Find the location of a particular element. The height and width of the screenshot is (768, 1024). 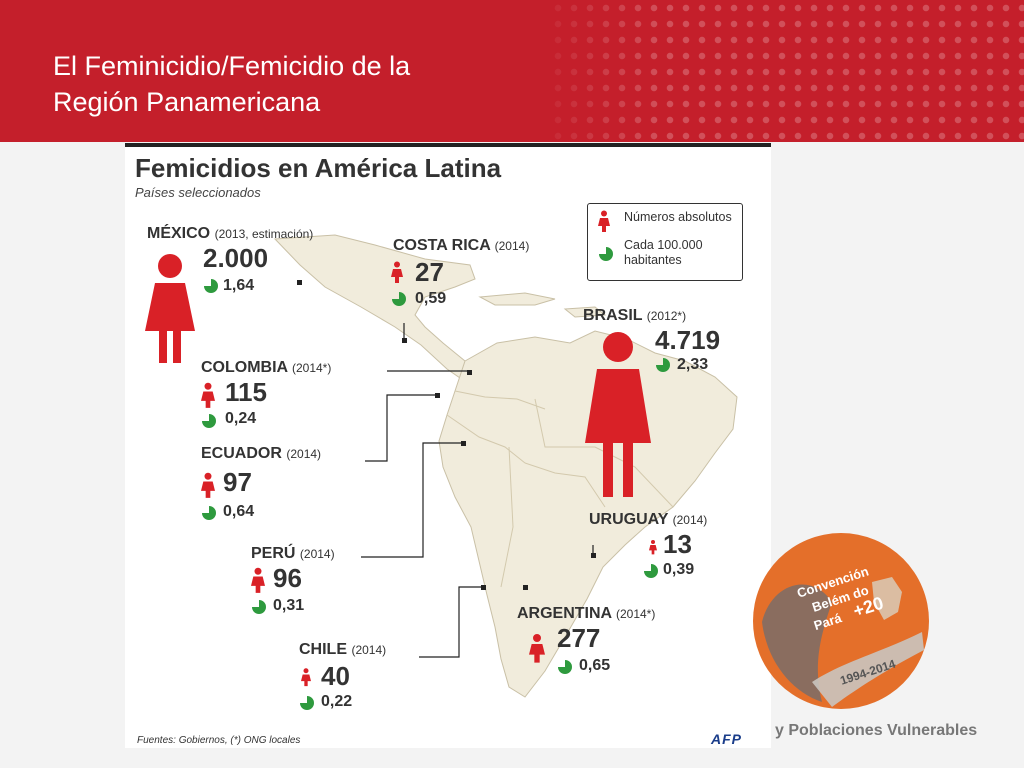

slide-title-line-1: El Feminicidio/Femicidio de la is located at coordinates (232, 66).